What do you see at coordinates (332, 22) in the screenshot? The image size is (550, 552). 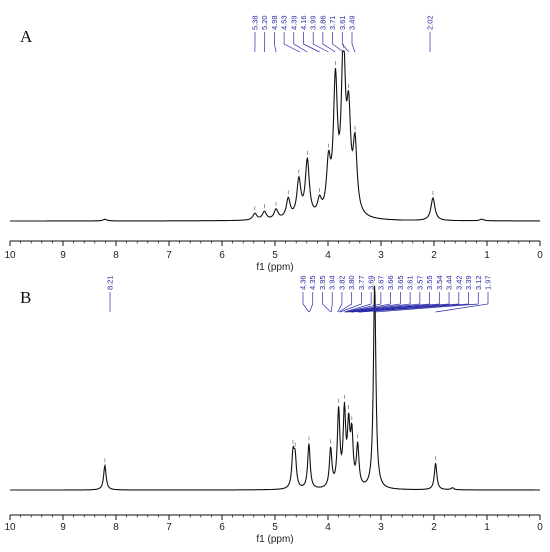 I see `peak-label: 3.71` at bounding box center [332, 22].